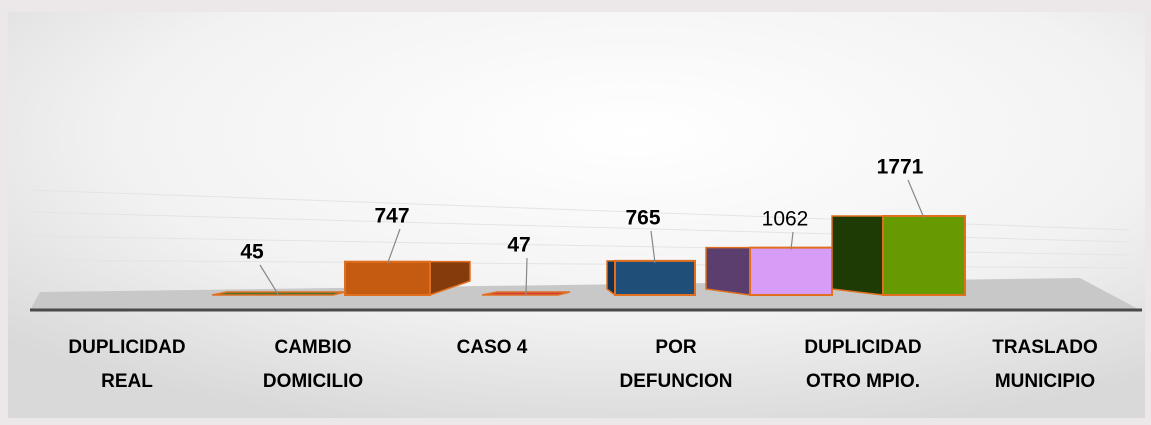 The width and height of the screenshot is (1151, 425). Describe the element at coordinates (785, 219) in the screenshot. I see `value-label: 1062` at that location.